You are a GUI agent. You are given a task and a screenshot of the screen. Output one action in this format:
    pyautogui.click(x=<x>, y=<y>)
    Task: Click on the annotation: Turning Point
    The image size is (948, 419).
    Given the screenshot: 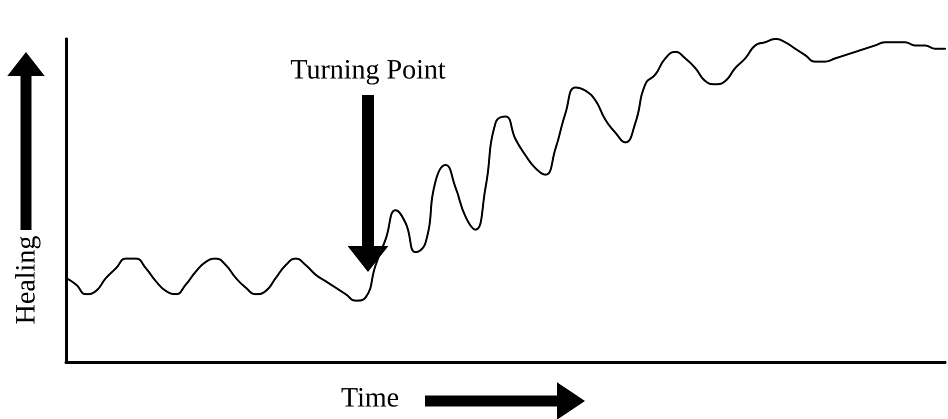 What is the action you would take?
    pyautogui.click(x=368, y=70)
    